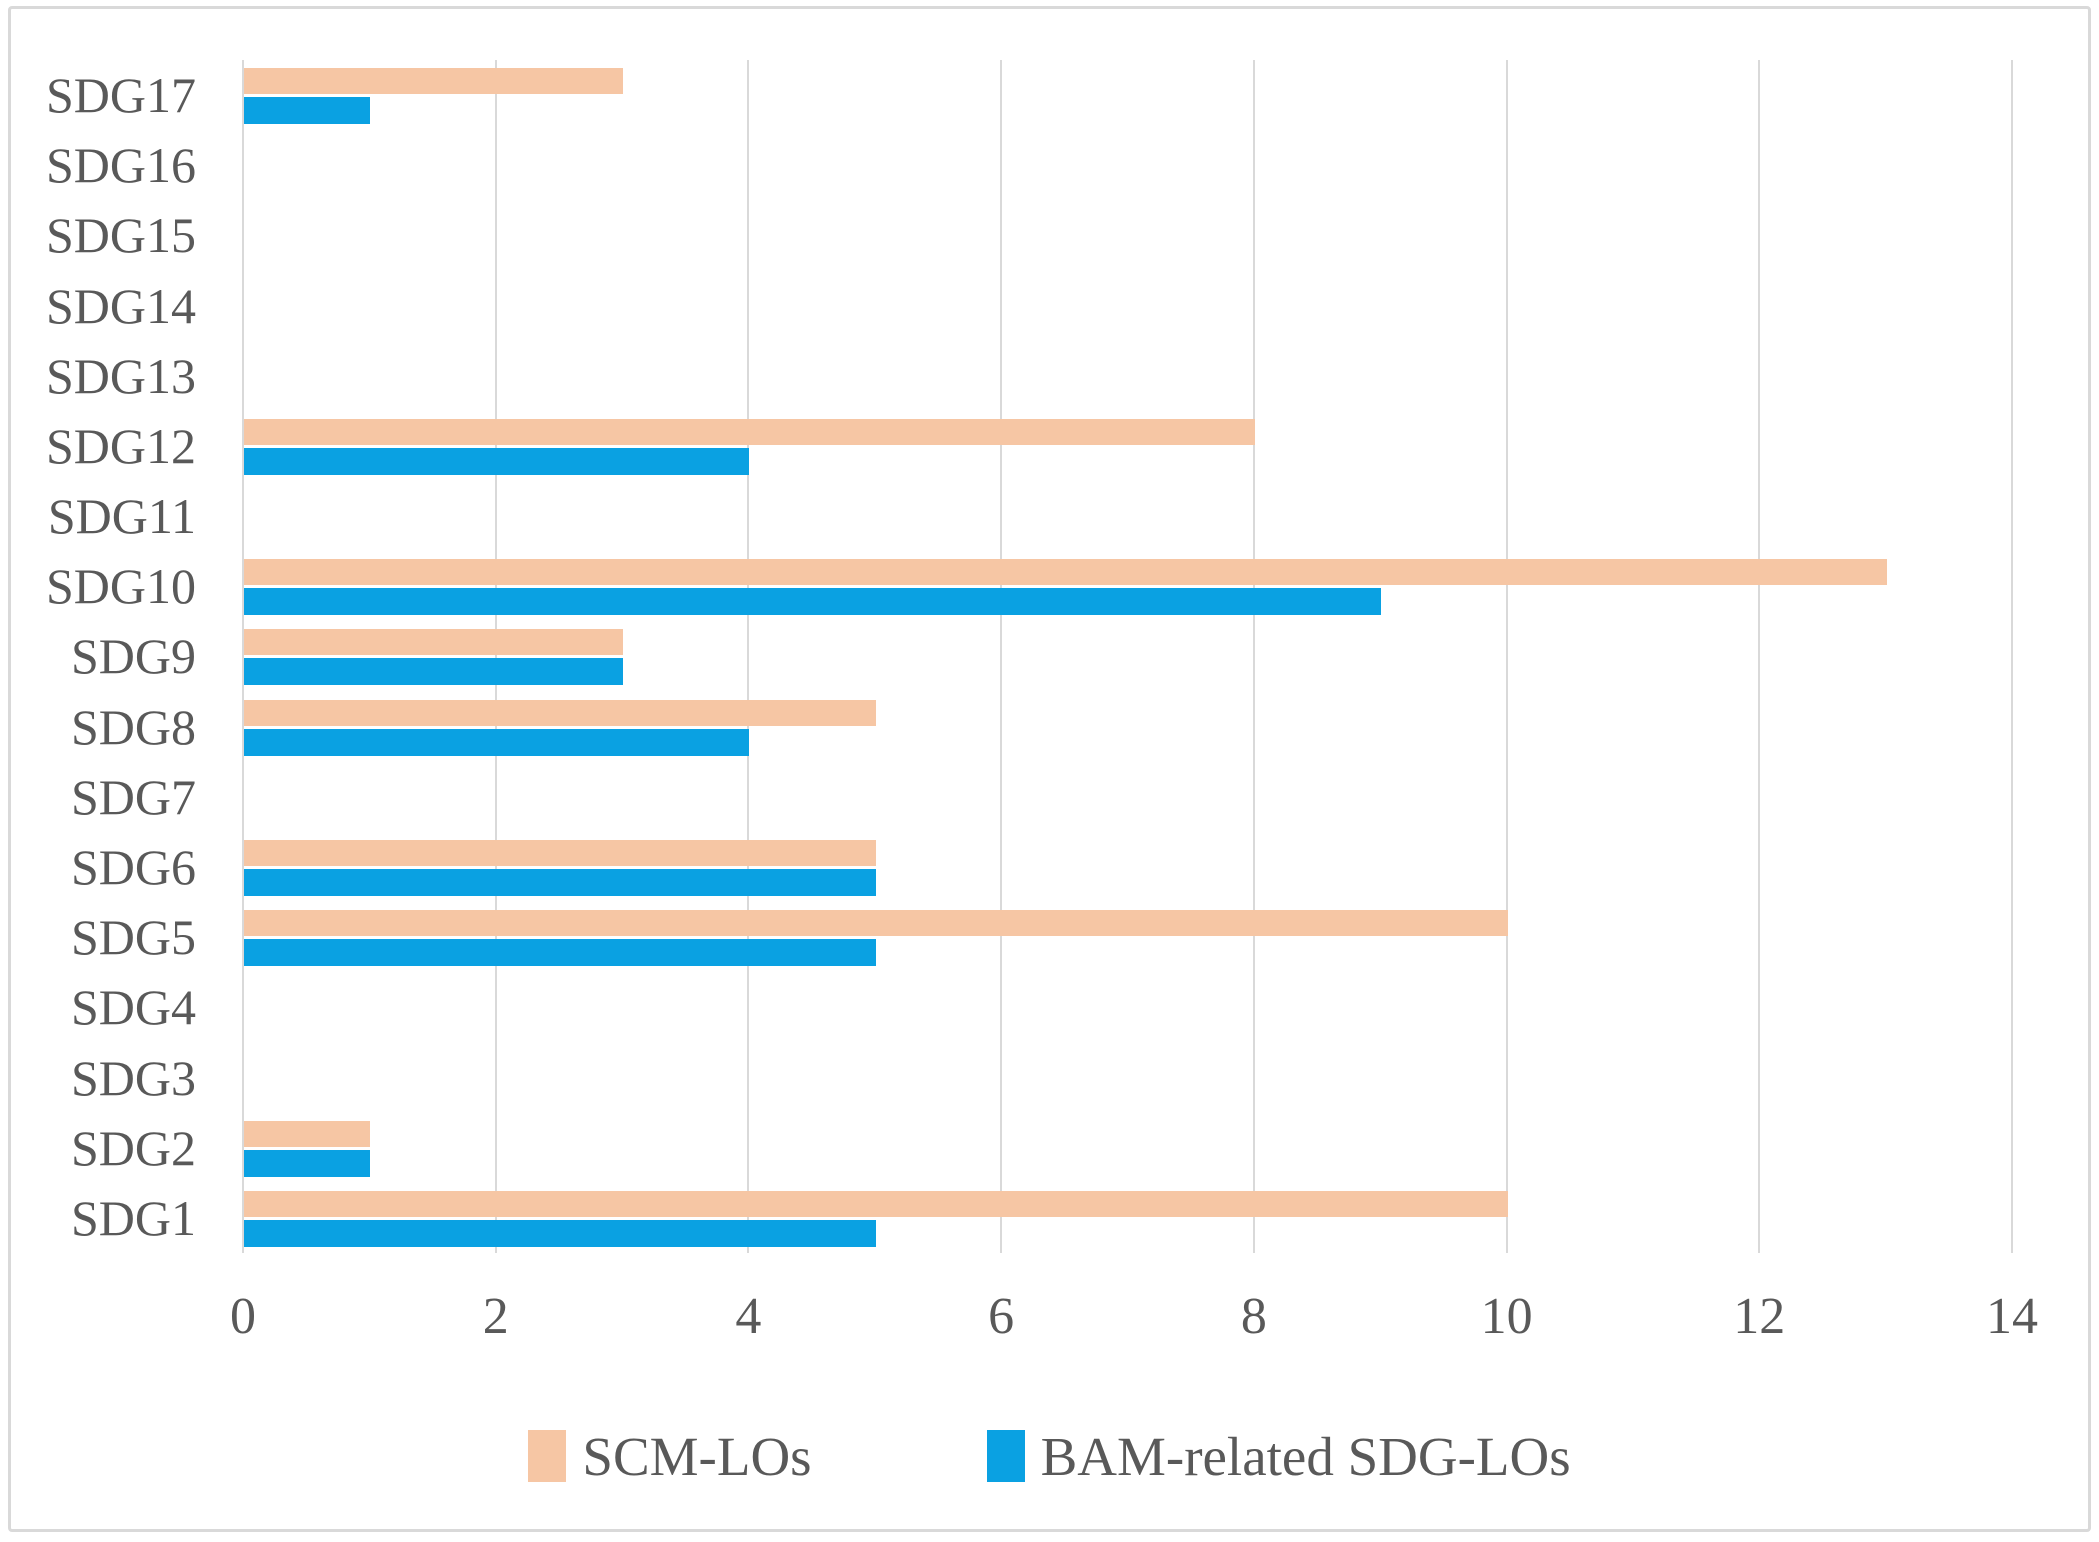 Image resolution: width=2099 pixels, height=1542 pixels. What do you see at coordinates (560, 852) in the screenshot?
I see `bar-scm-los-sdg6` at bounding box center [560, 852].